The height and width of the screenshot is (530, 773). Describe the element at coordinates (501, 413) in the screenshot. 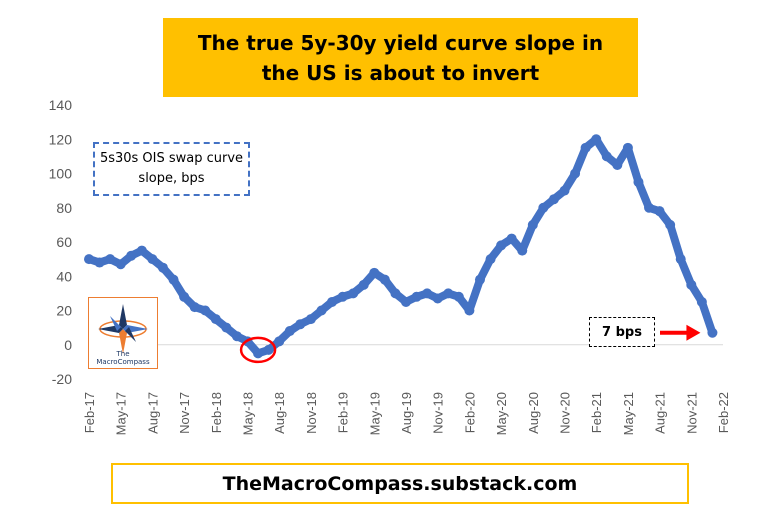

I see `x-tick-label: May-20` at that location.